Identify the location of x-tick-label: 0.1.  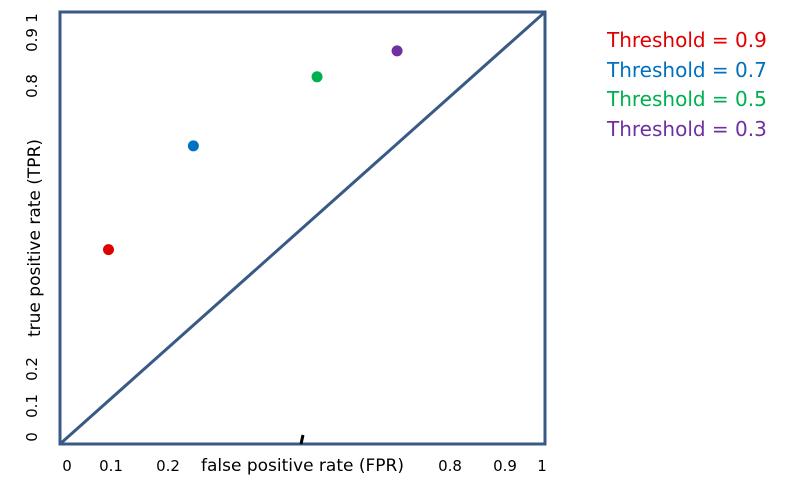
(111, 466).